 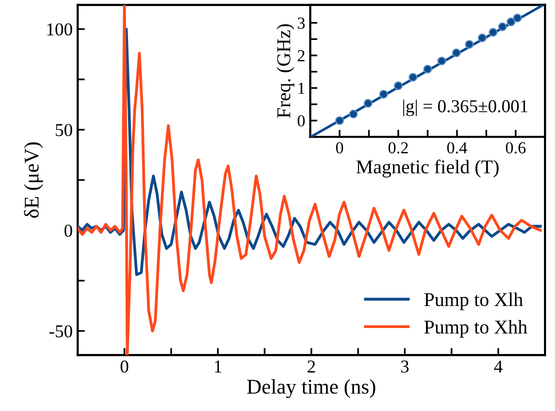 I want to click on y-tick-label: 1, so click(x=301, y=88).